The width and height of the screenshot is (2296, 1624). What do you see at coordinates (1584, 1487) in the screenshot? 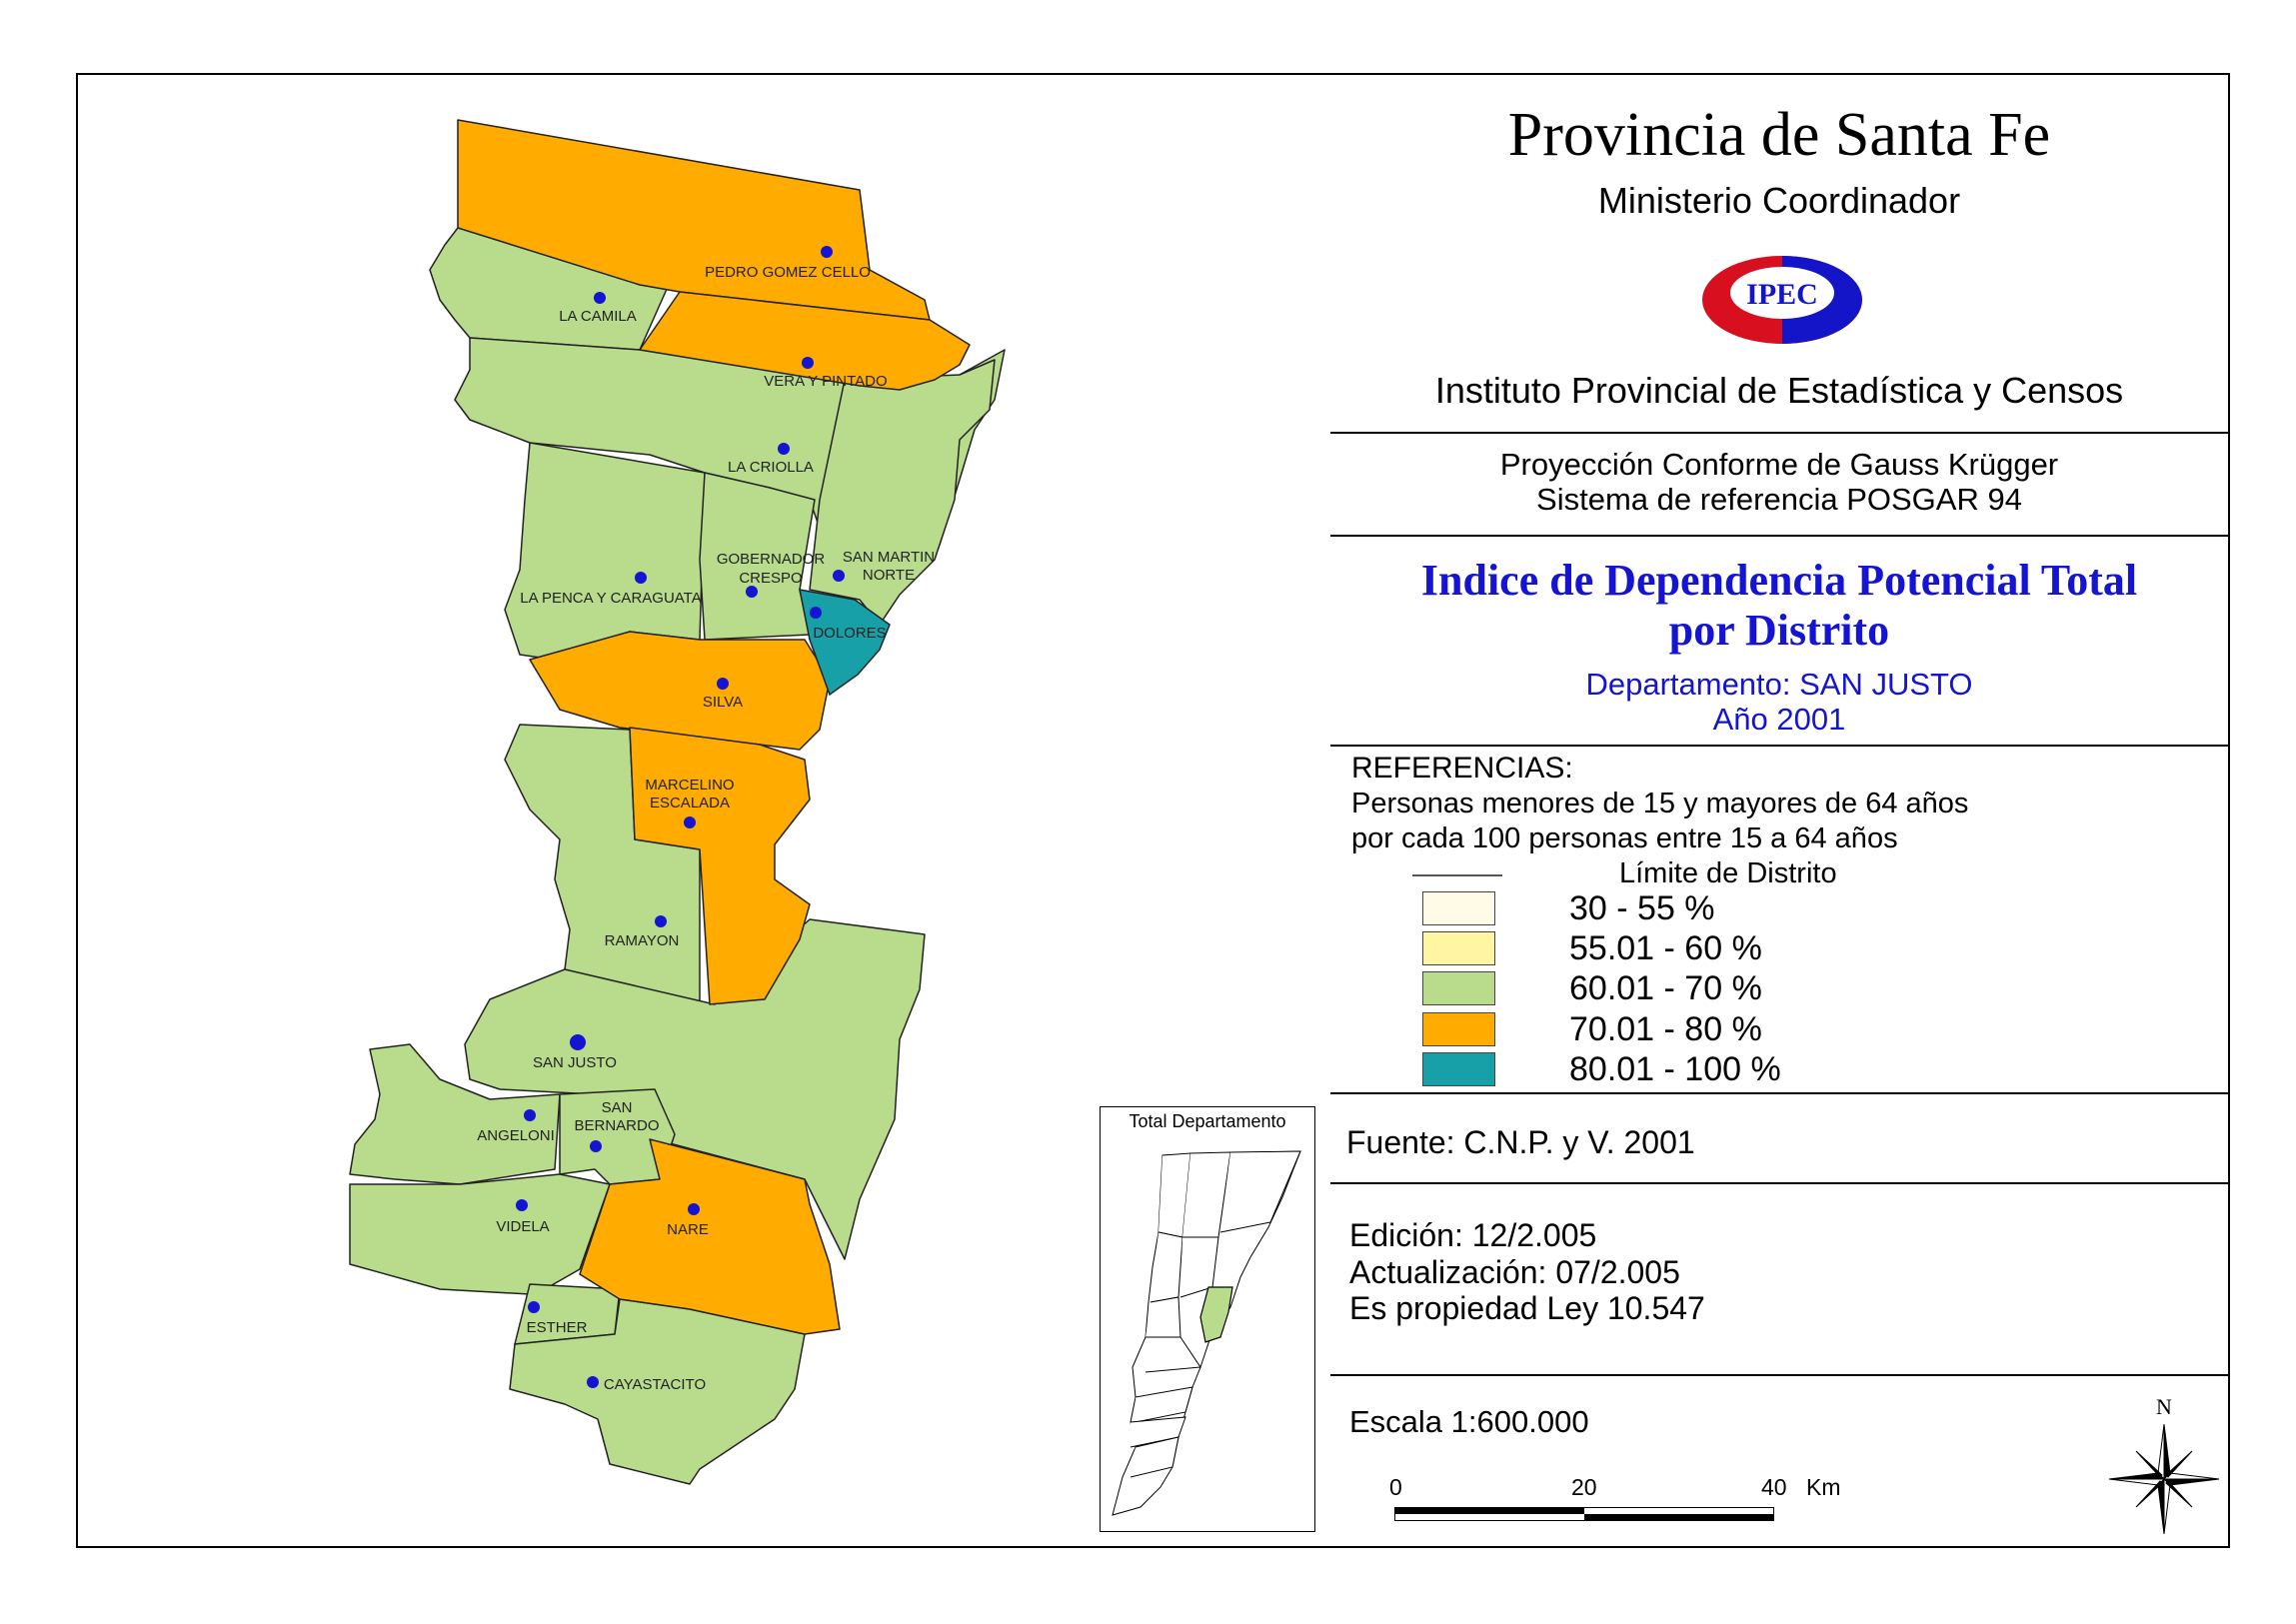
I see `scale-tick-20: 20` at bounding box center [1584, 1487].